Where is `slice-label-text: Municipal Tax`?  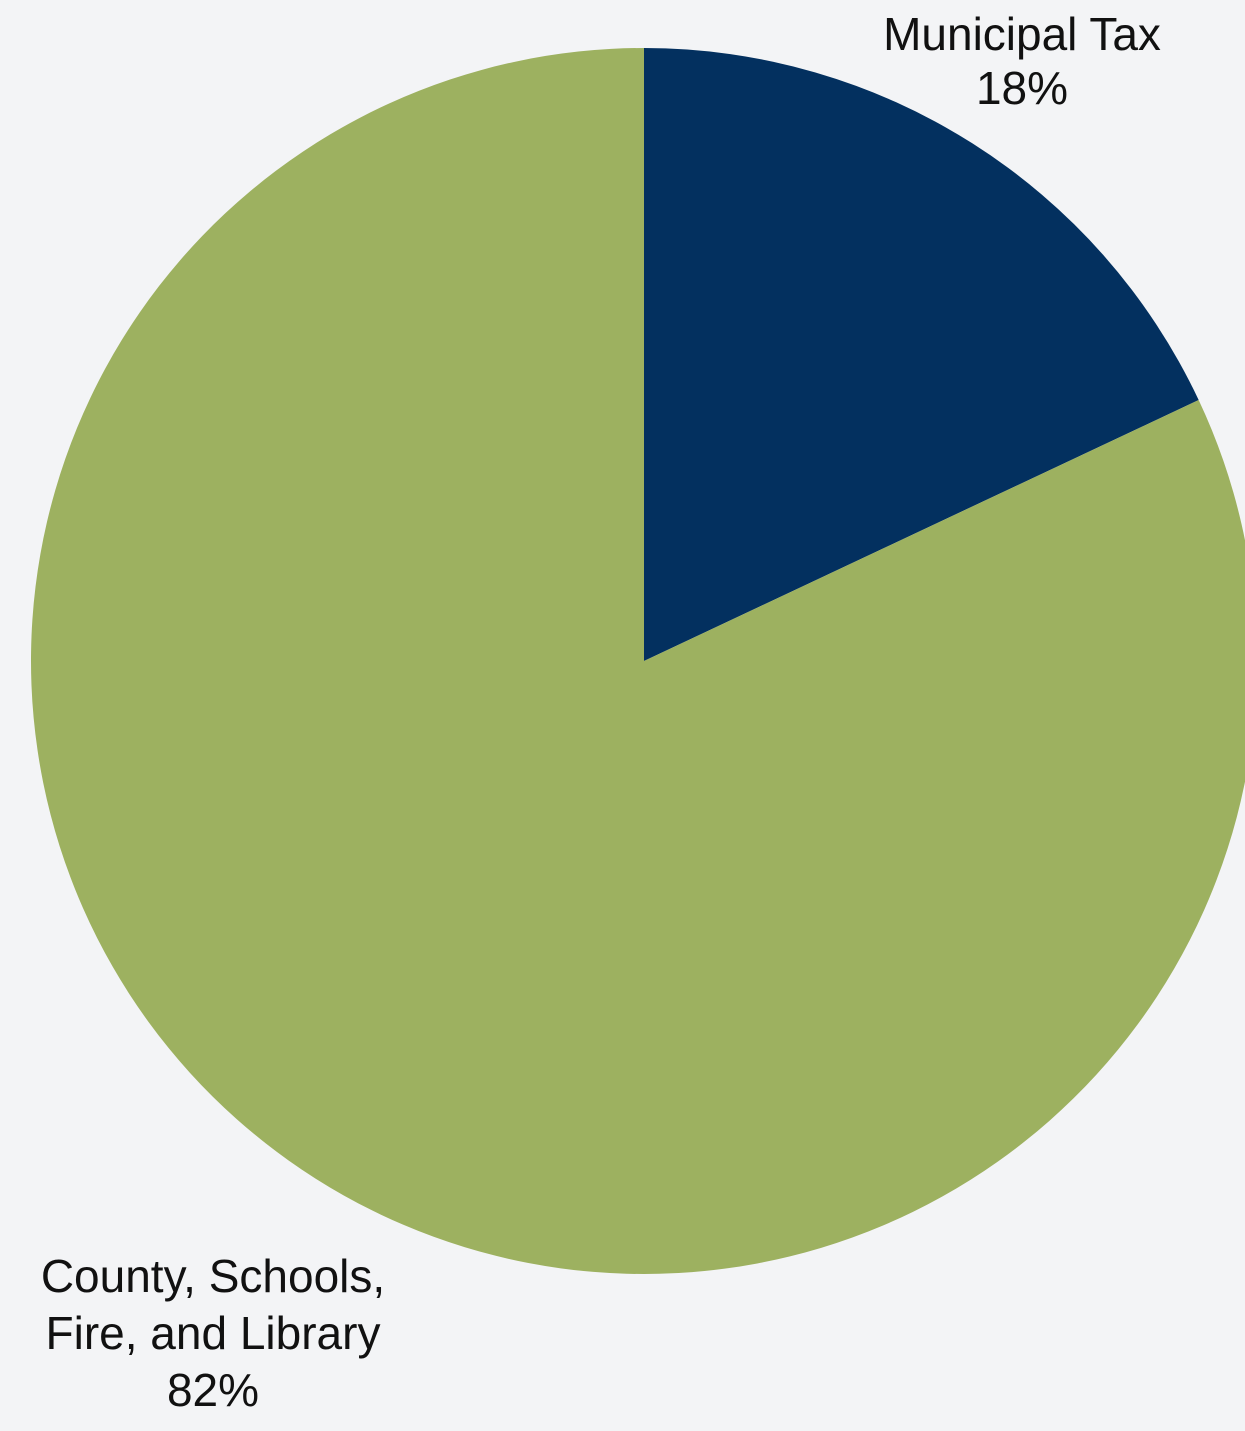
slice-label-text: Municipal Tax is located at coordinates (1022, 34).